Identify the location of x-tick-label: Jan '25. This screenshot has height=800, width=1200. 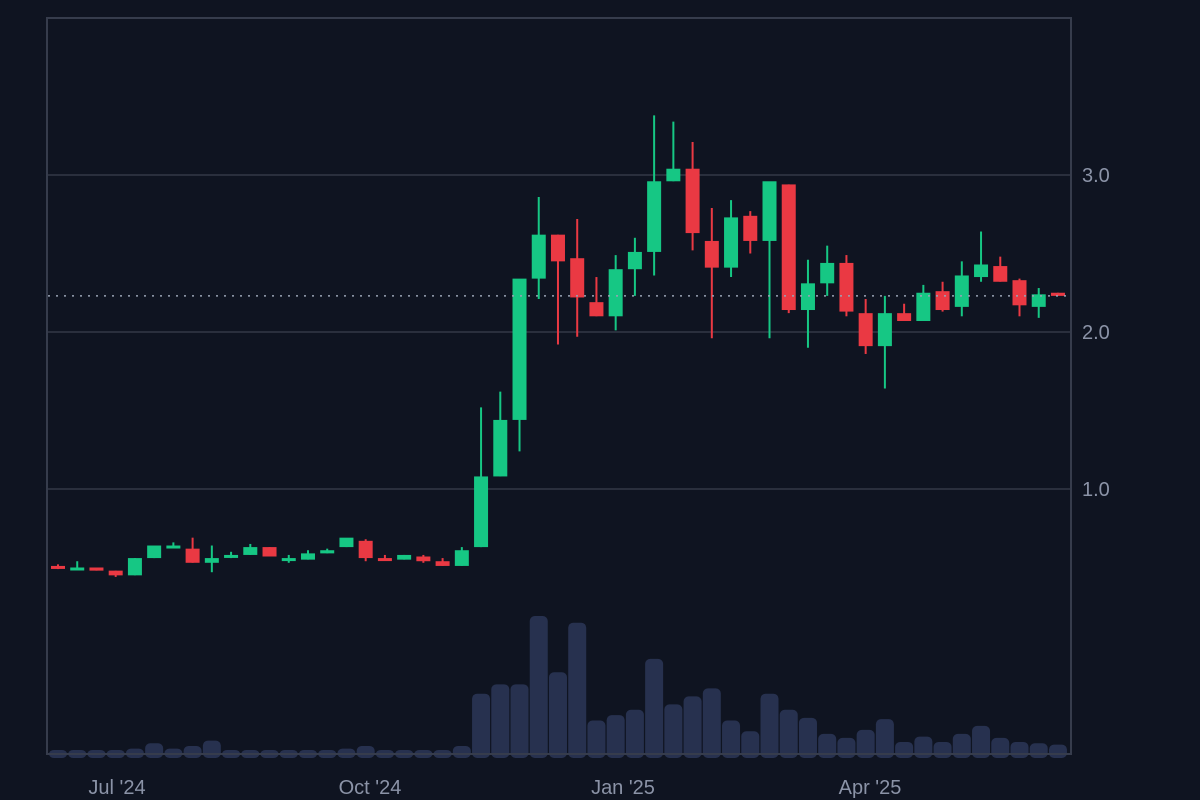
(623, 788).